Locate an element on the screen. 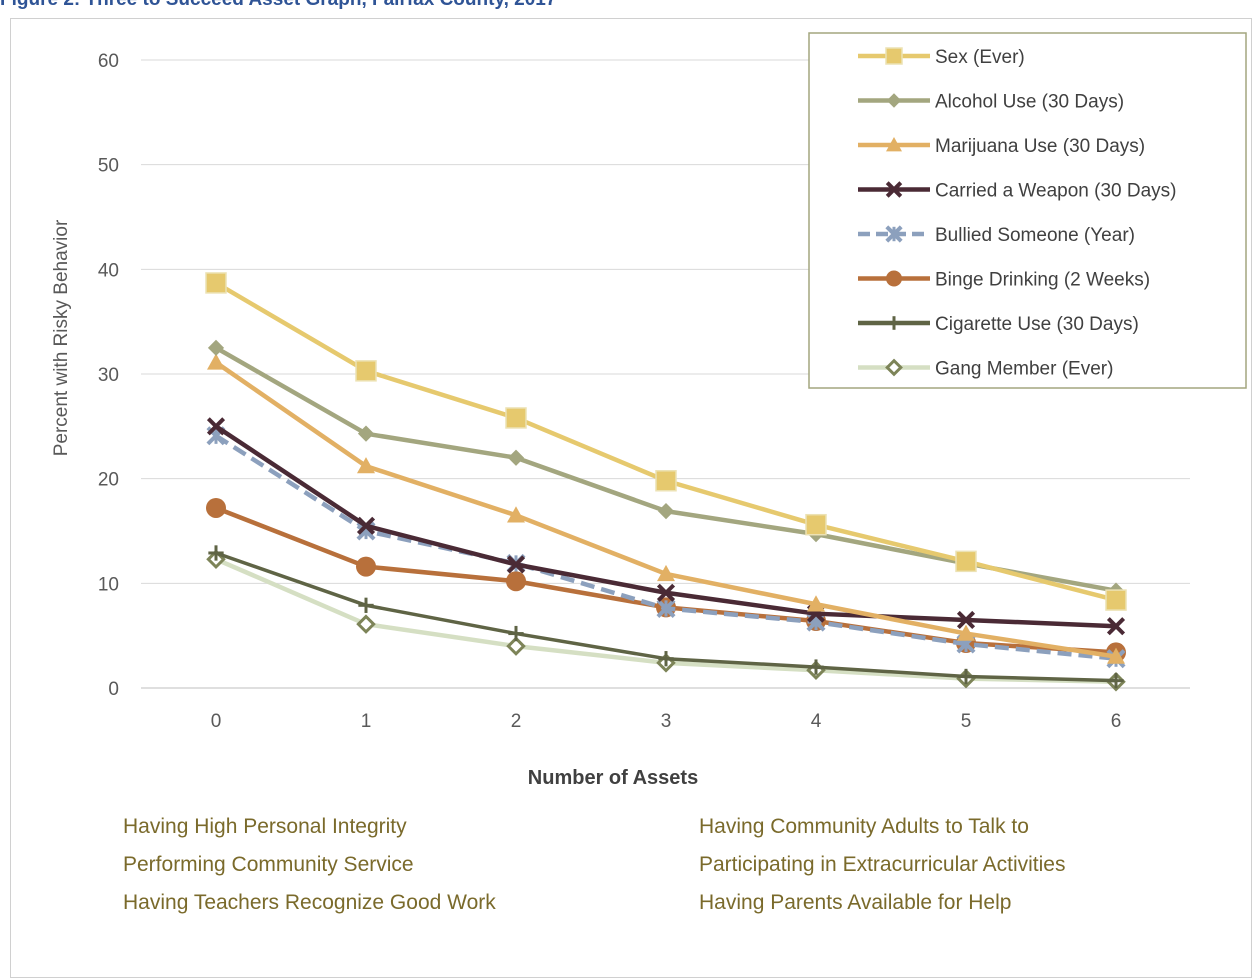  asset-item: Having Community Adults to Talk to is located at coordinates (864, 826).